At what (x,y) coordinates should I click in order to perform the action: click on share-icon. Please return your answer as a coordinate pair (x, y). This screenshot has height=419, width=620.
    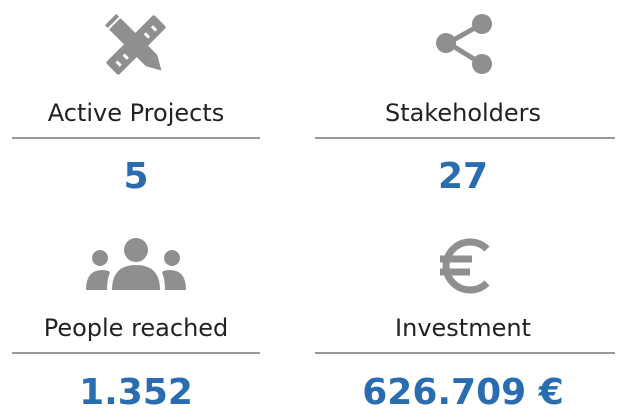
    Looking at the image, I should click on (464, 44).